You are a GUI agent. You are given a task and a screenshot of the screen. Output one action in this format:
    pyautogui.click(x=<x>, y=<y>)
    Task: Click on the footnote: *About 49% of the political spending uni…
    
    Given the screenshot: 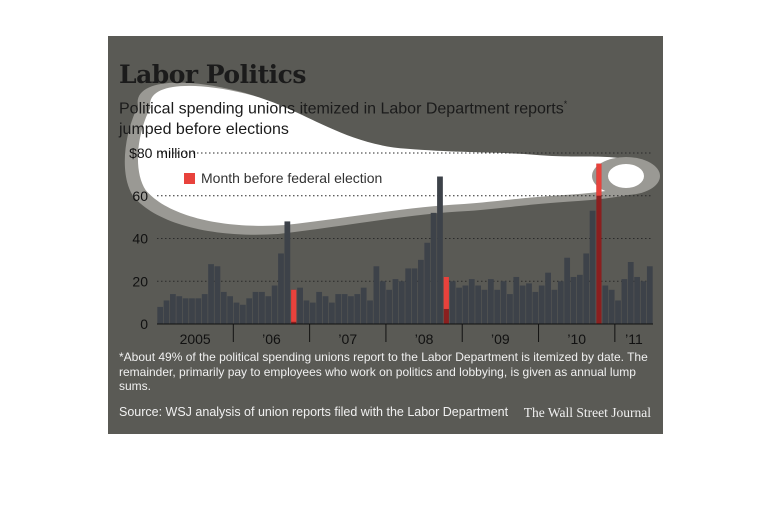 What is the action you would take?
    pyautogui.click(x=383, y=371)
    